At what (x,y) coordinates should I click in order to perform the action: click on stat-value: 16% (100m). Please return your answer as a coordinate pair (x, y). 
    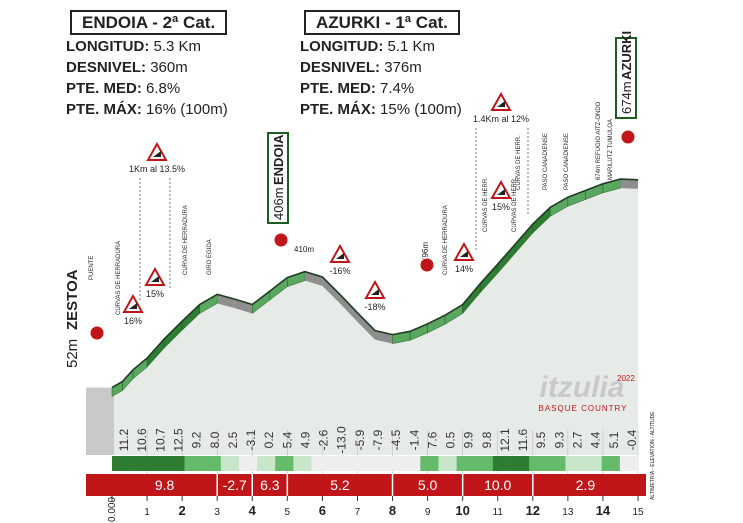
    Looking at the image, I should click on (187, 109).